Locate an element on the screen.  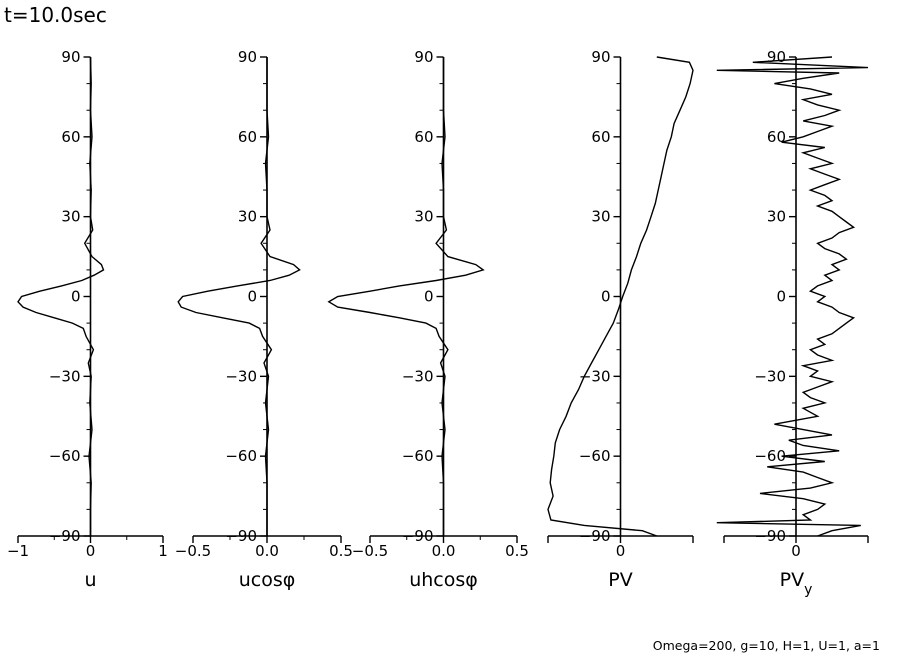
x-tick-label: −1 is located at coordinates (18, 551).